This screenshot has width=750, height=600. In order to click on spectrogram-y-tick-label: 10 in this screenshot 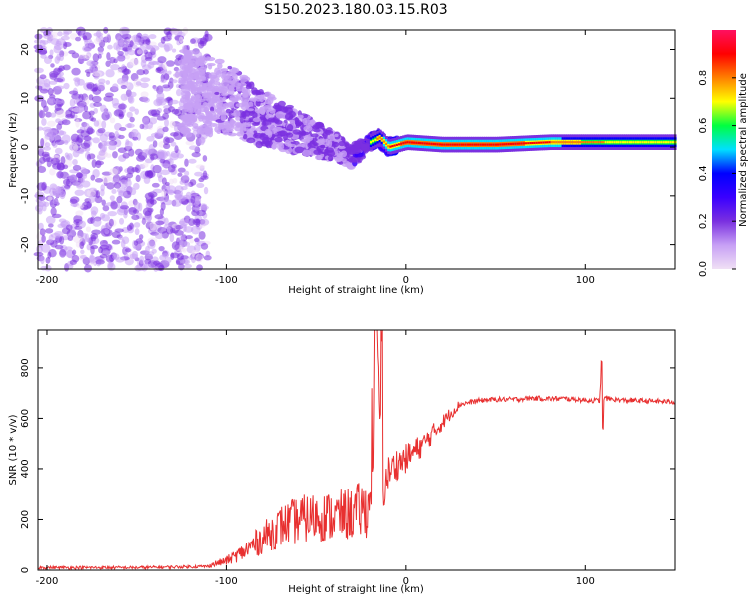, I will do `click(25, 98)`.